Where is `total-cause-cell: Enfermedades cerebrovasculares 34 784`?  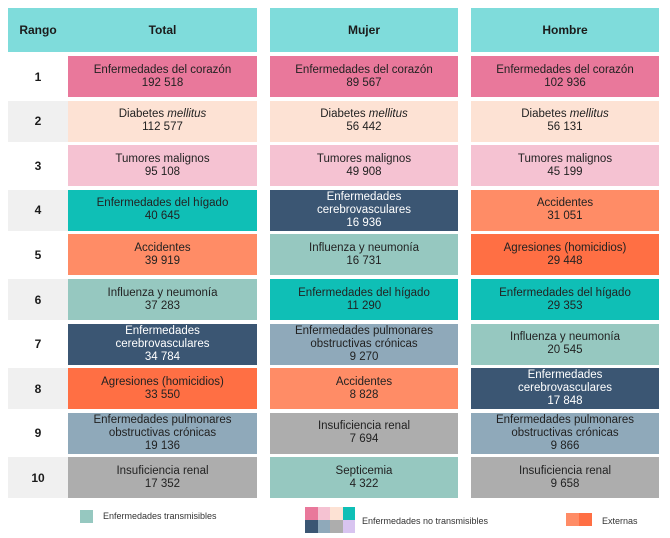
total-cause-cell: Enfermedades cerebrovasculares 34 784 is located at coordinates (162, 344).